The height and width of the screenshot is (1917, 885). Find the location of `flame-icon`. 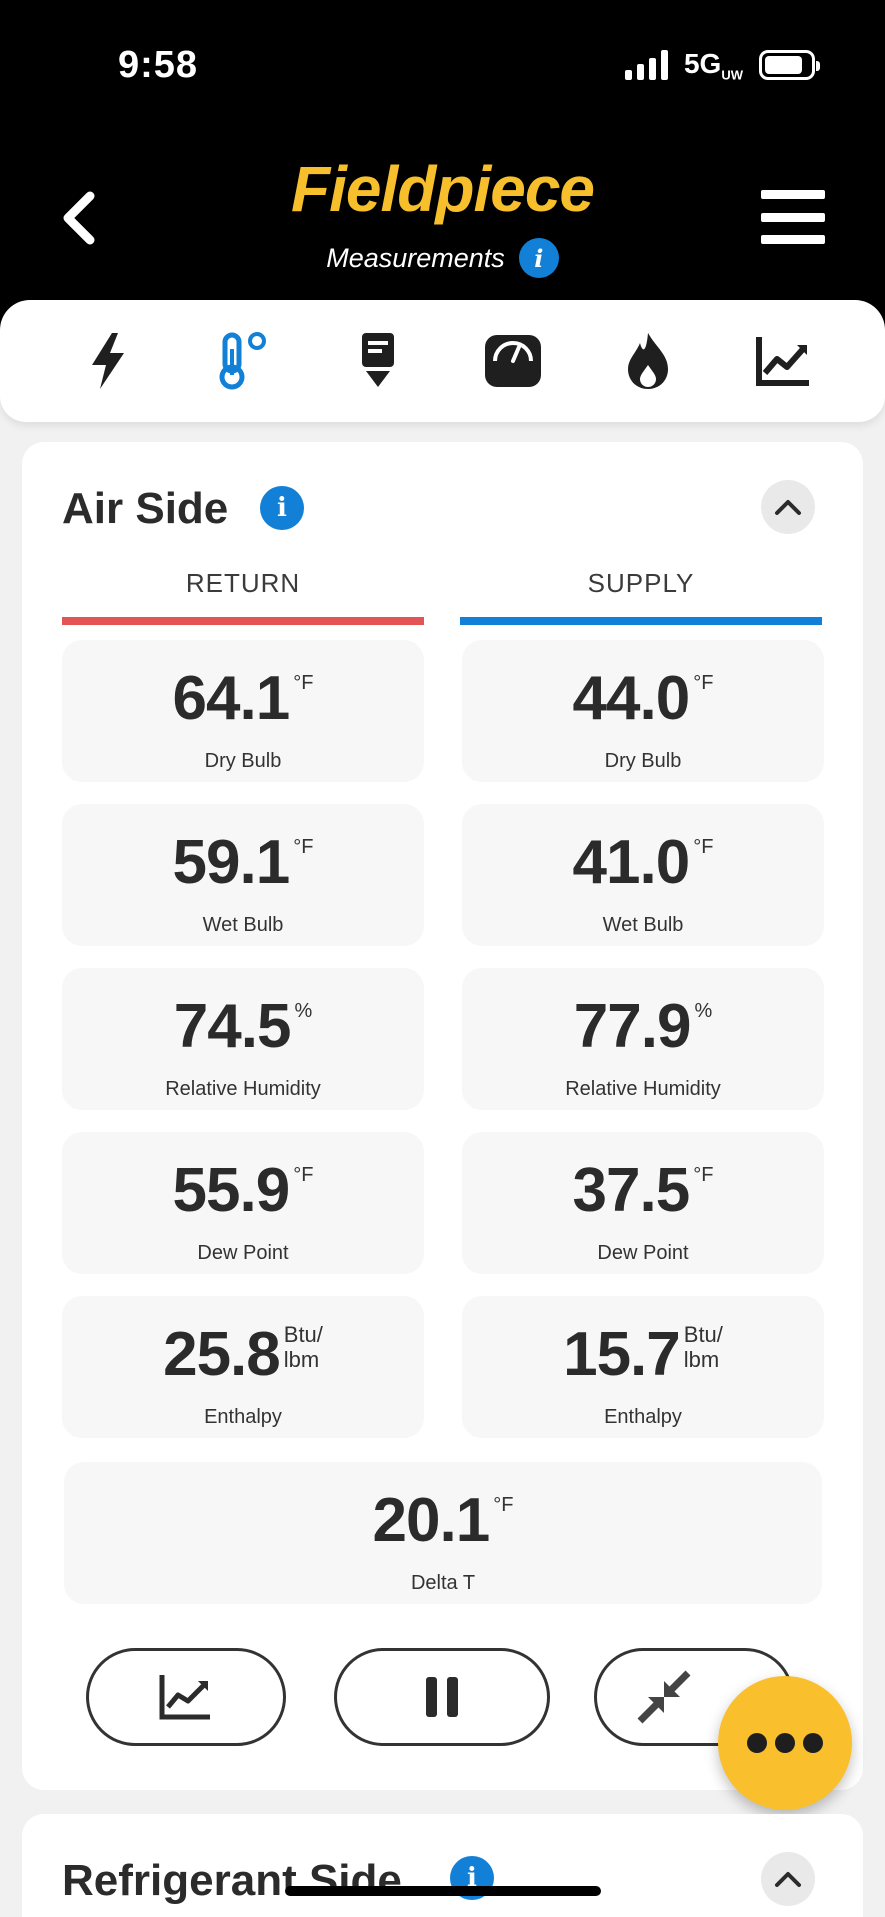

flame-icon is located at coordinates (648, 361).